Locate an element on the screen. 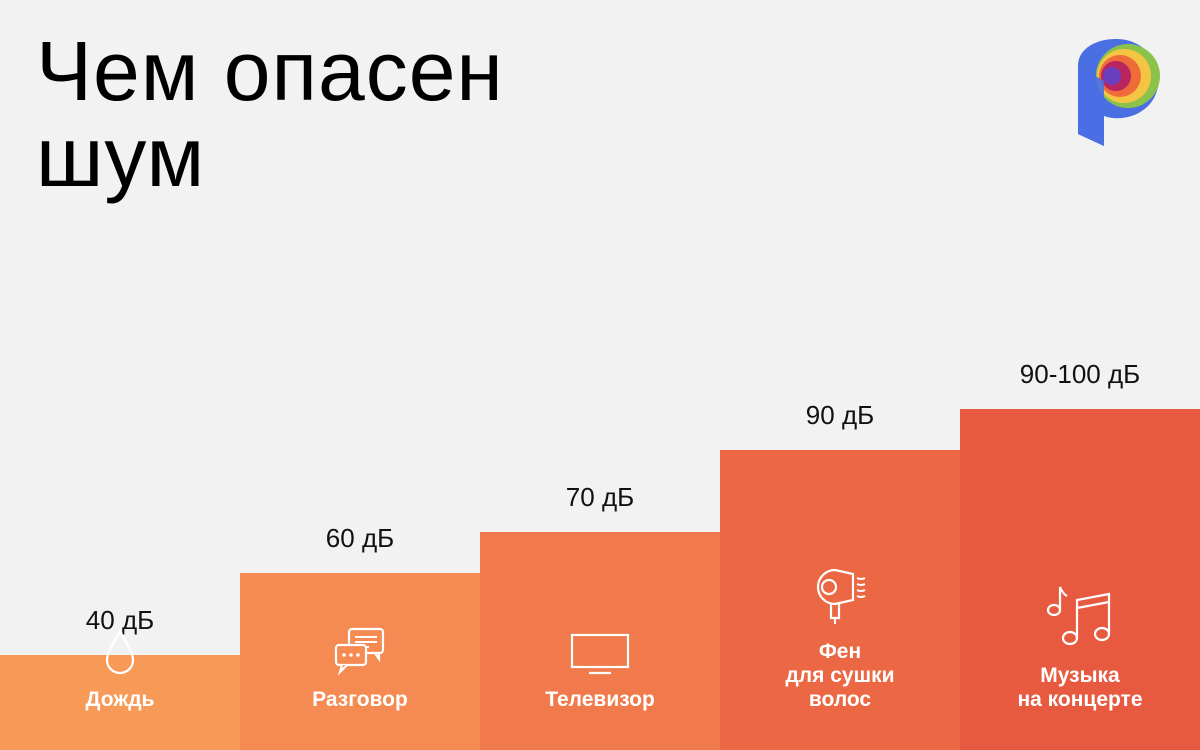 This screenshot has width=1200, height=750. bar-category-label-4: Фен для сушки волос is located at coordinates (840, 675).